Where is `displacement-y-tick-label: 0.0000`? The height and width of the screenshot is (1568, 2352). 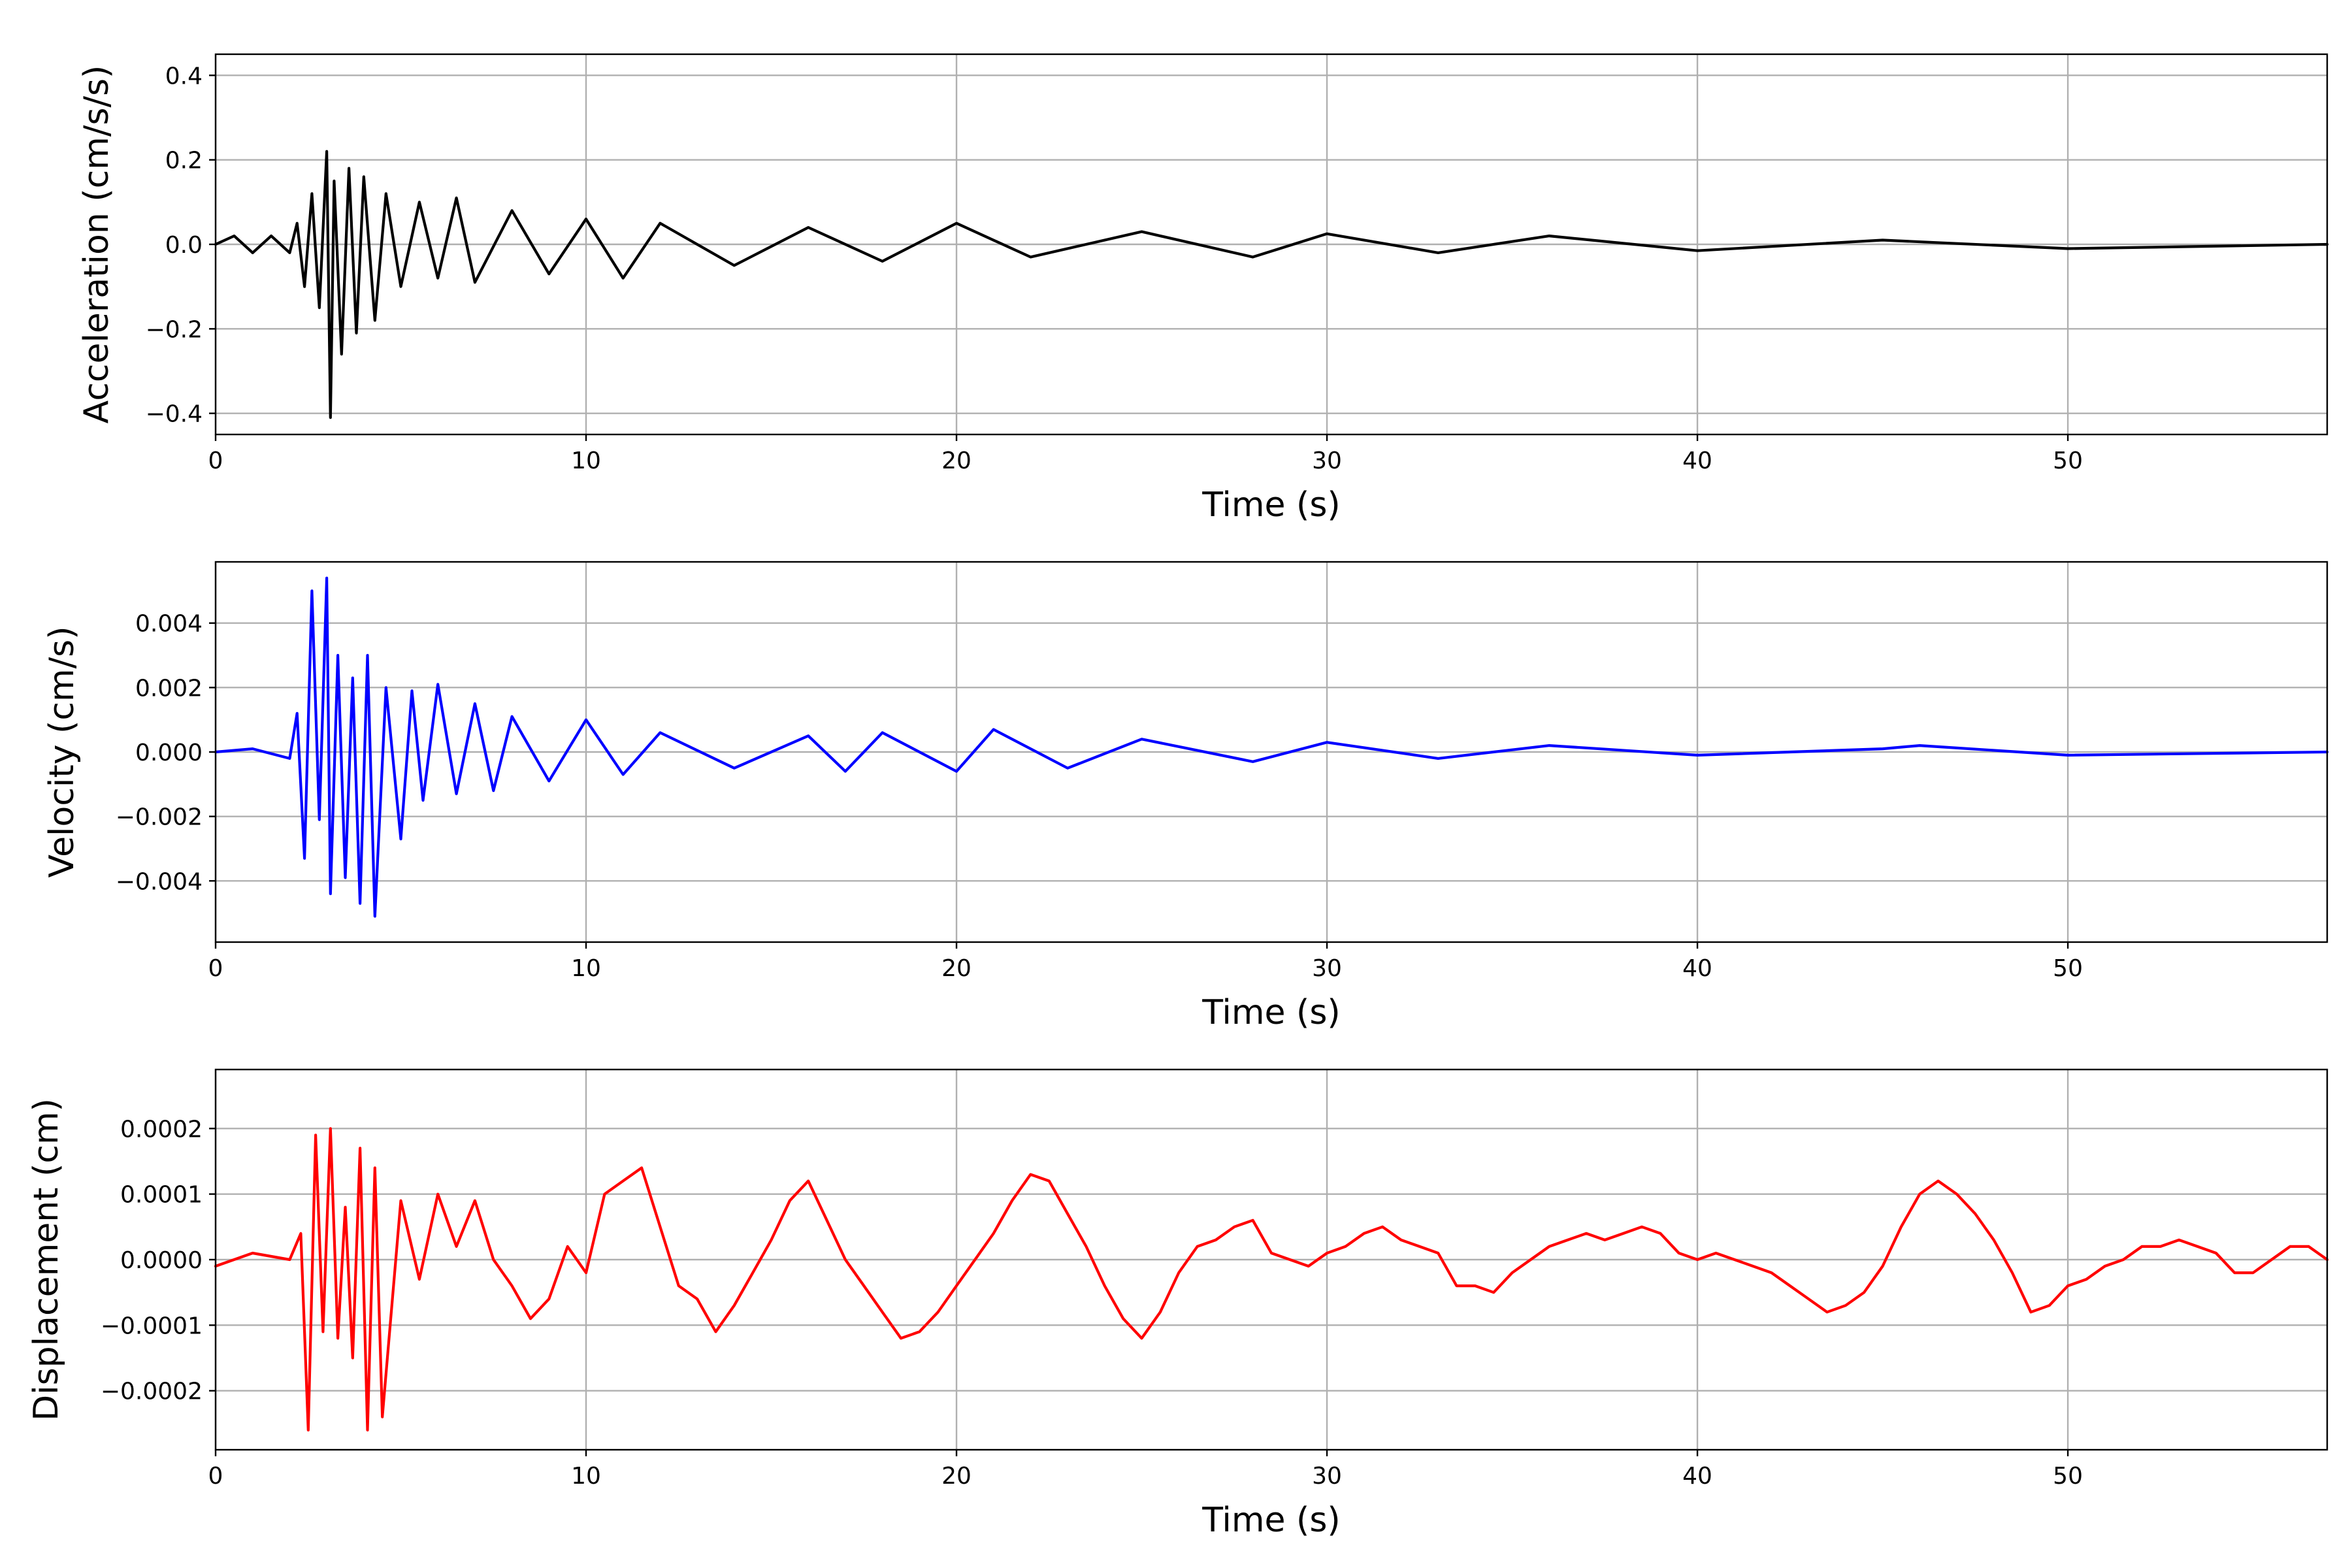
displacement-y-tick-label: 0.0000 is located at coordinates (161, 1260).